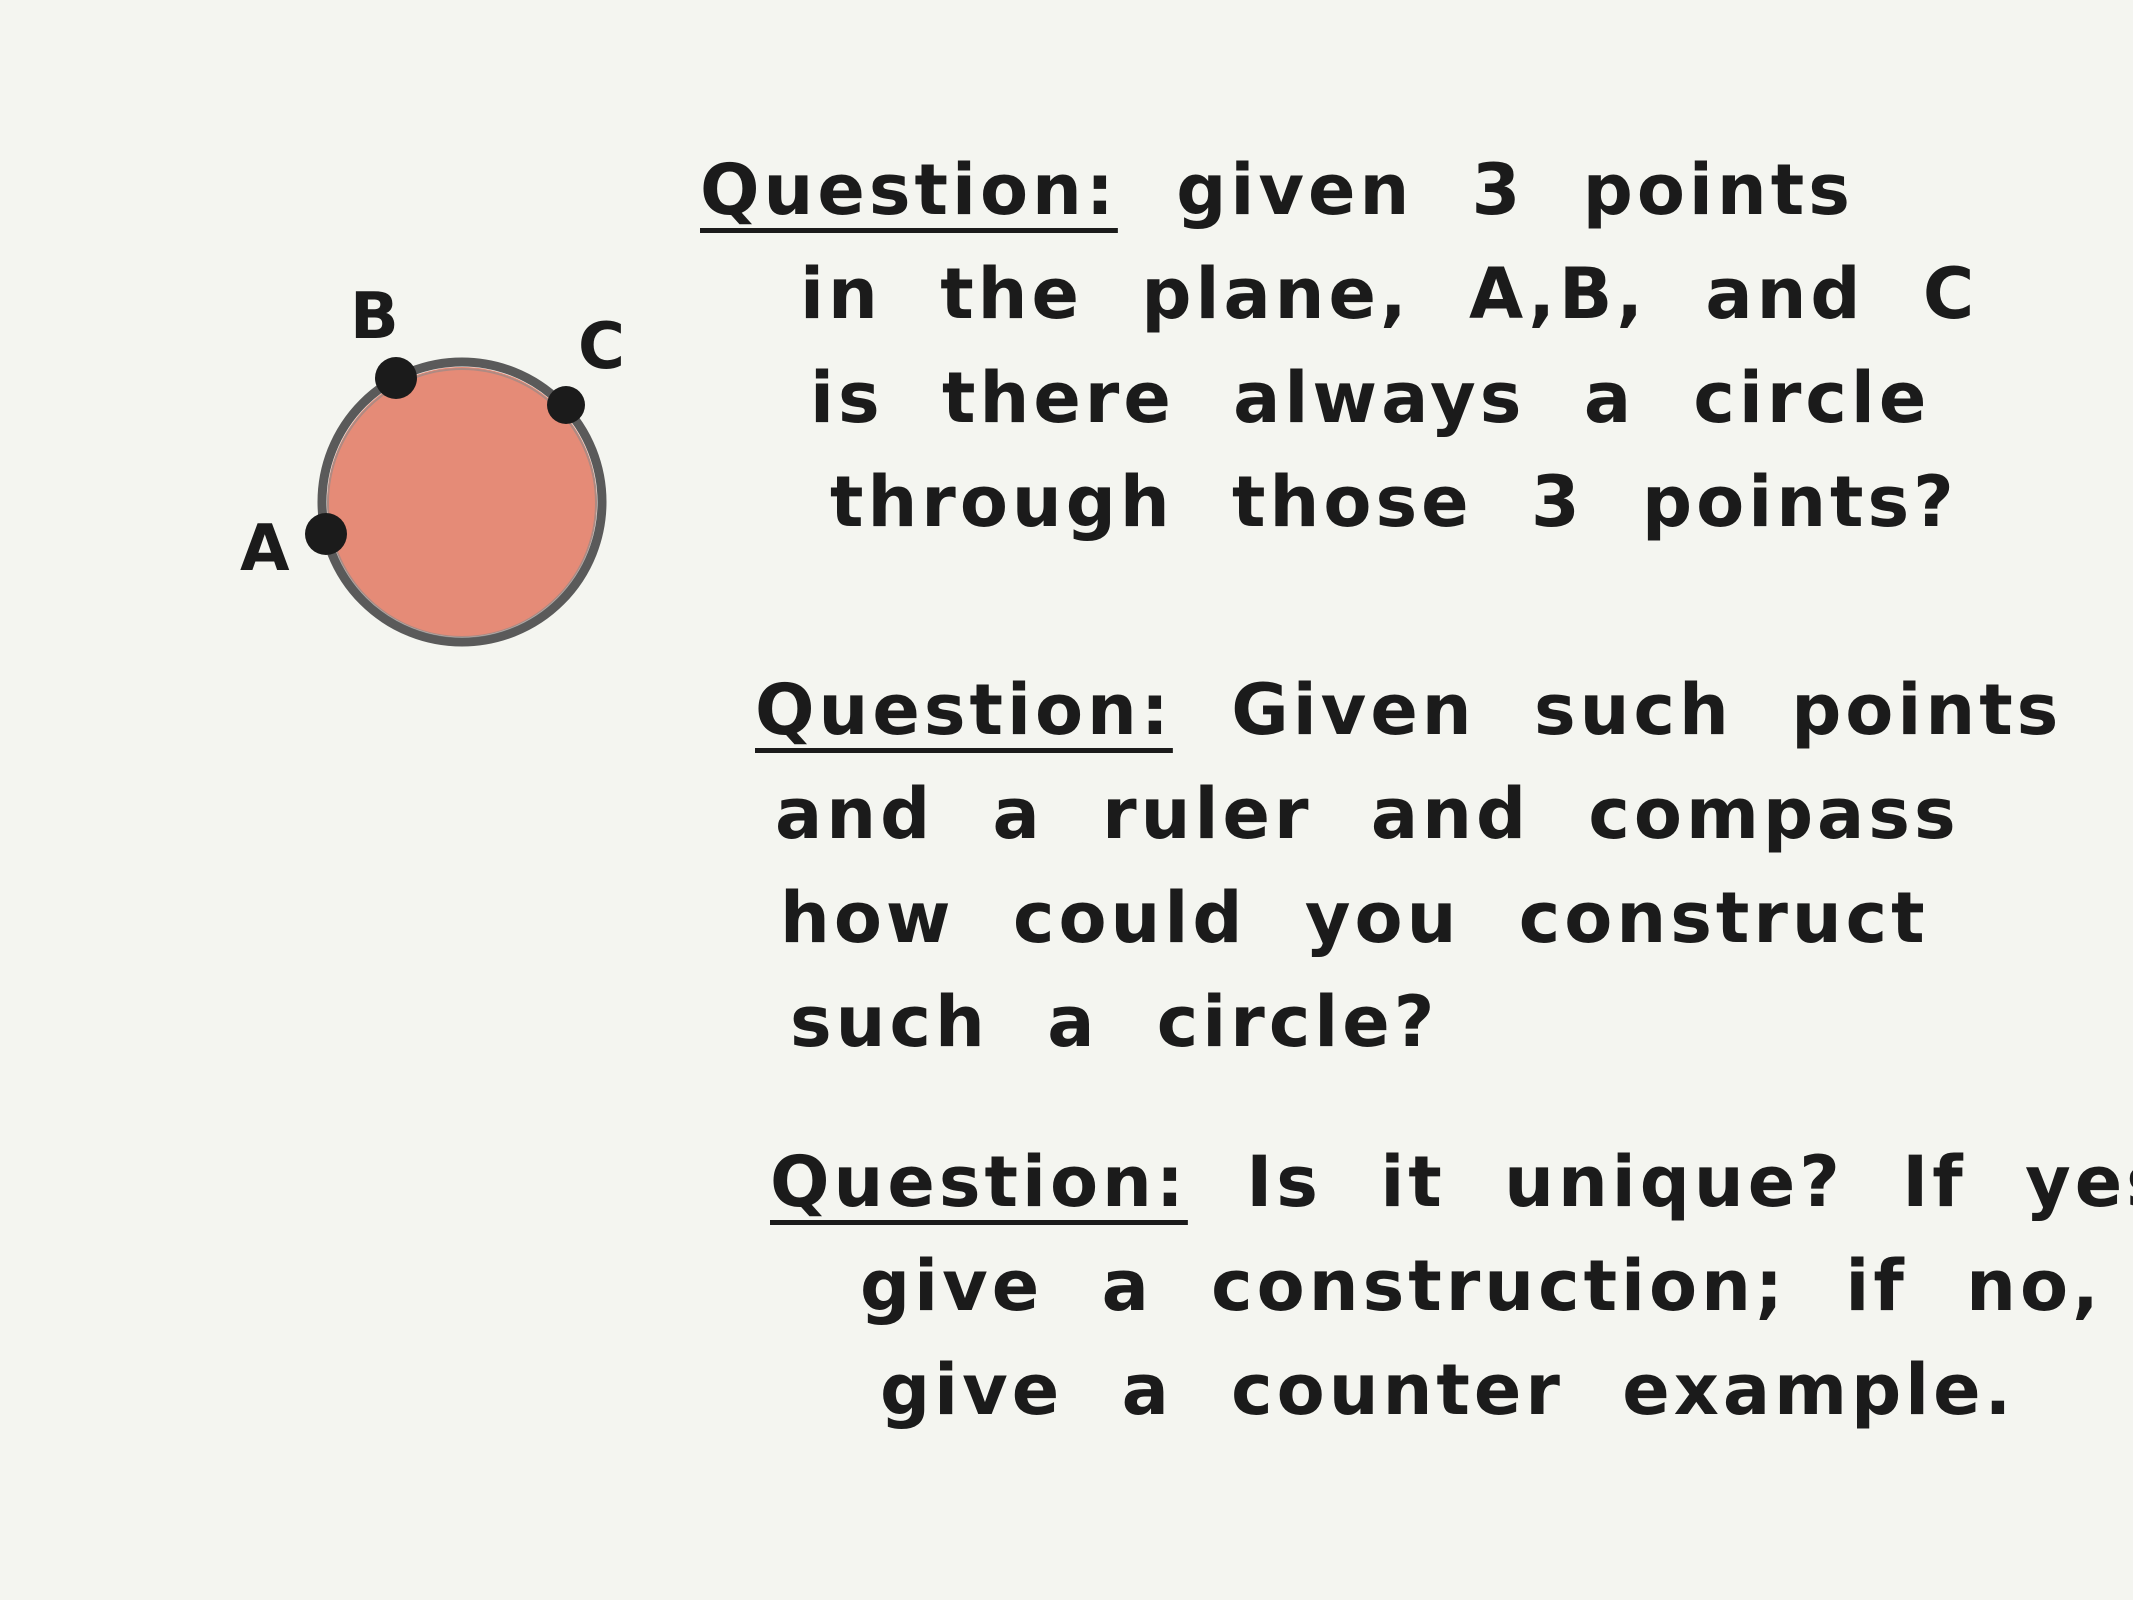 The height and width of the screenshot is (1600, 2133). I want to click on point-b-label: B, so click(374, 317).